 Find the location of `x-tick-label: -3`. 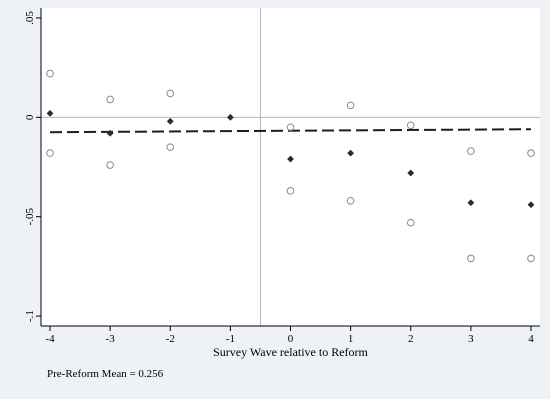

x-tick-label: -3 is located at coordinates (111, 339).